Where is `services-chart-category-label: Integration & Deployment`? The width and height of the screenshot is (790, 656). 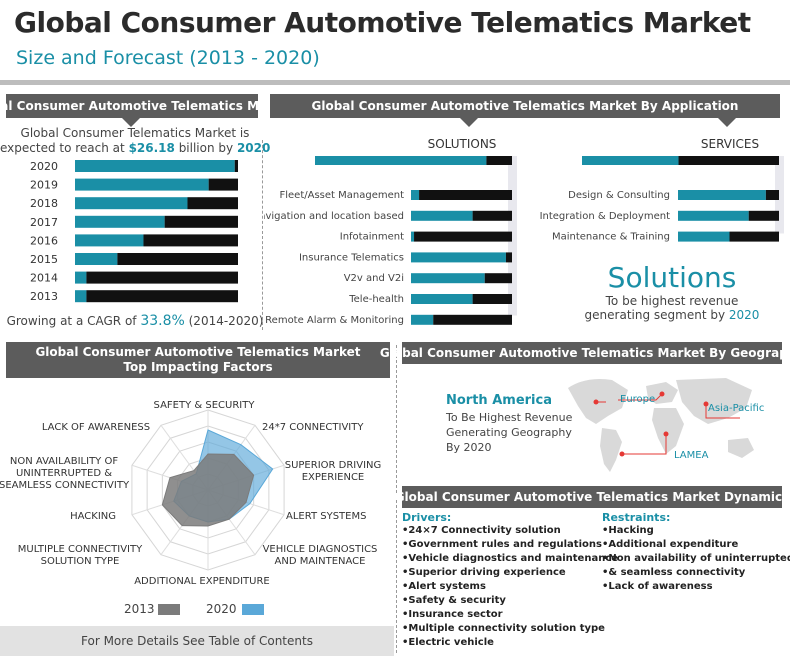
services-chart-category-label: Integration & Deployment is located at coordinates (605, 216).